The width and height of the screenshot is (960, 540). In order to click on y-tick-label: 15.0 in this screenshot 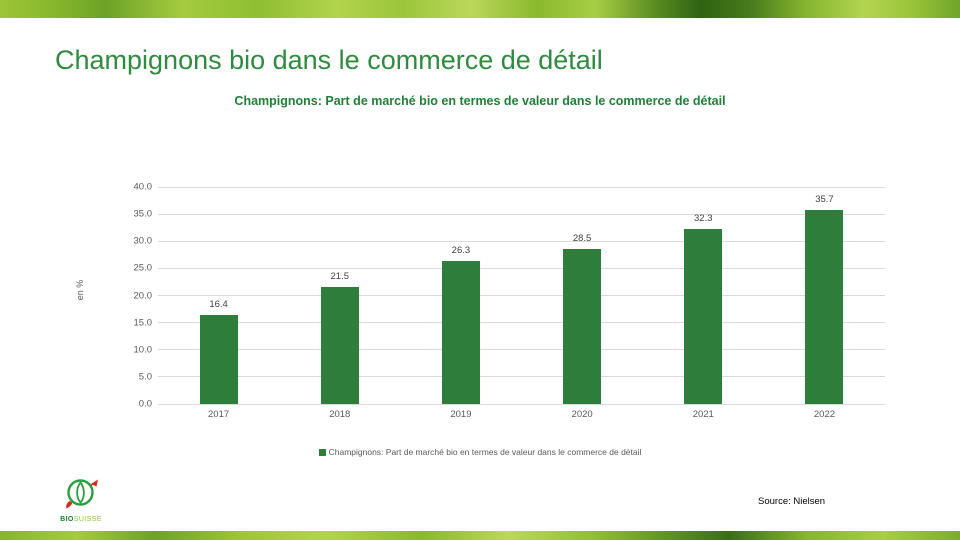, I will do `click(143, 323)`.